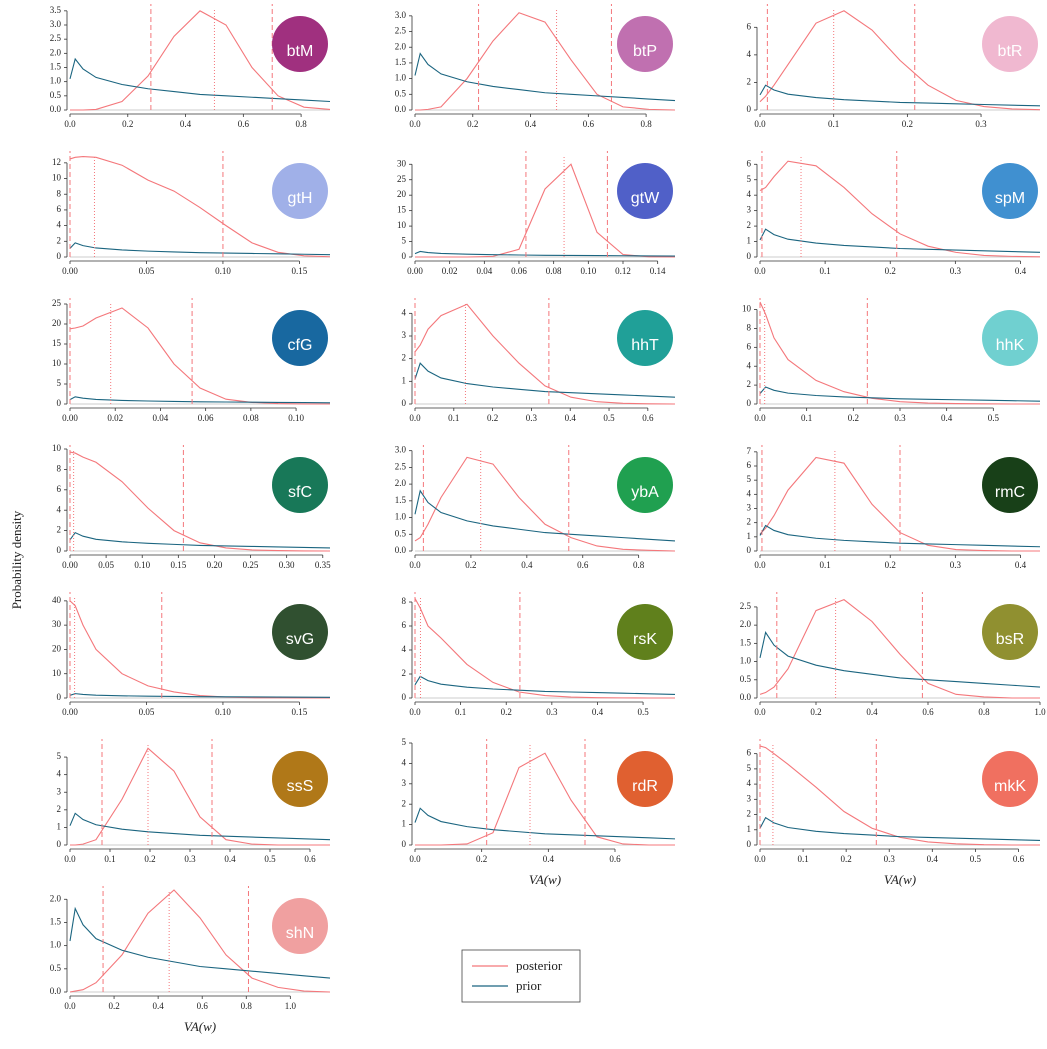 The width and height of the screenshot is (1047, 1049). Describe the element at coordinates (894, 213) in the screenshot. I see `panel: 0 1 2 3 4 5 6 0.0 0.1 0.2 0.3 0.4 spM` at that location.